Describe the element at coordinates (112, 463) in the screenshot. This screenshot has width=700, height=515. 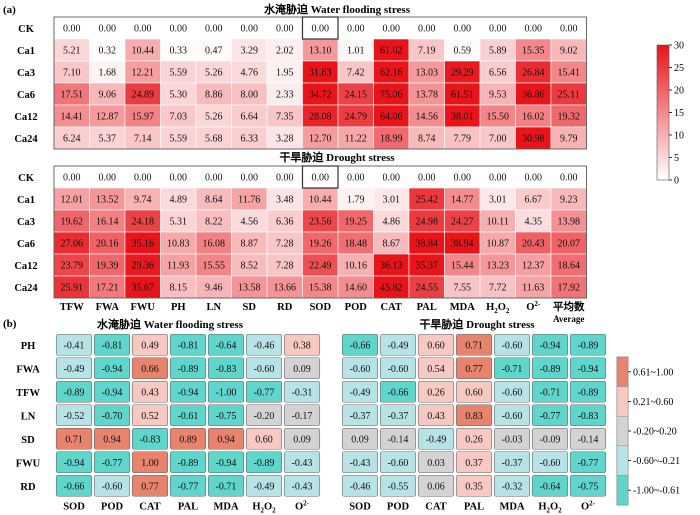
I see `corr-value: -0.77` at that location.